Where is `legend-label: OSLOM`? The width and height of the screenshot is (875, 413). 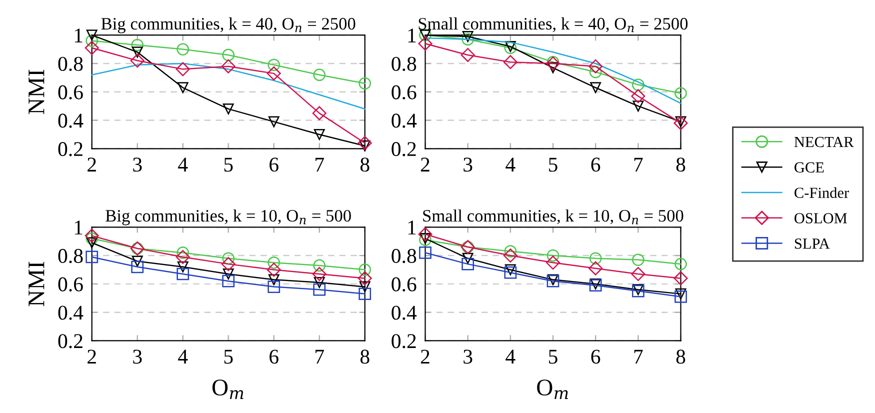
legend-label: OSLOM is located at coordinates (820, 218).